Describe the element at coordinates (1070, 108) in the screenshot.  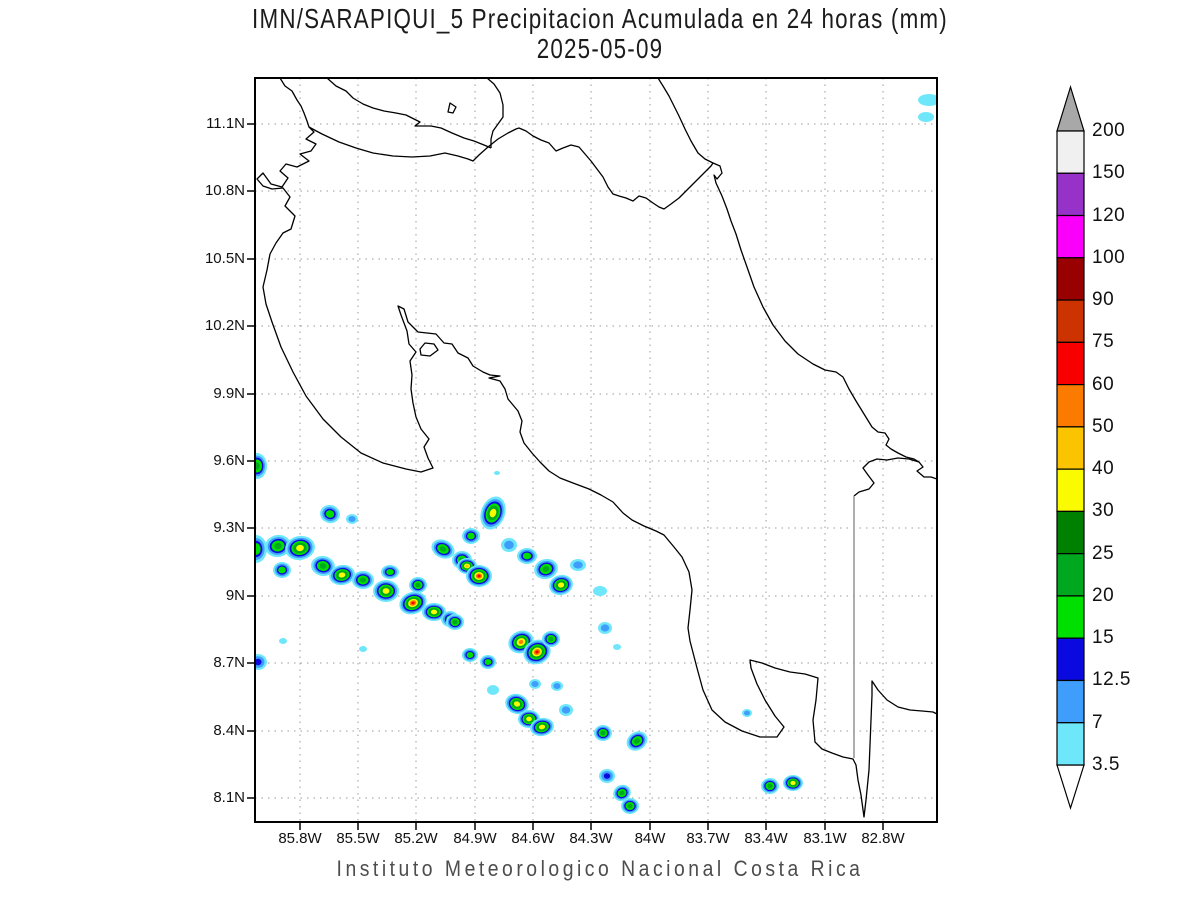
I see `colorbar-over-arrow` at that location.